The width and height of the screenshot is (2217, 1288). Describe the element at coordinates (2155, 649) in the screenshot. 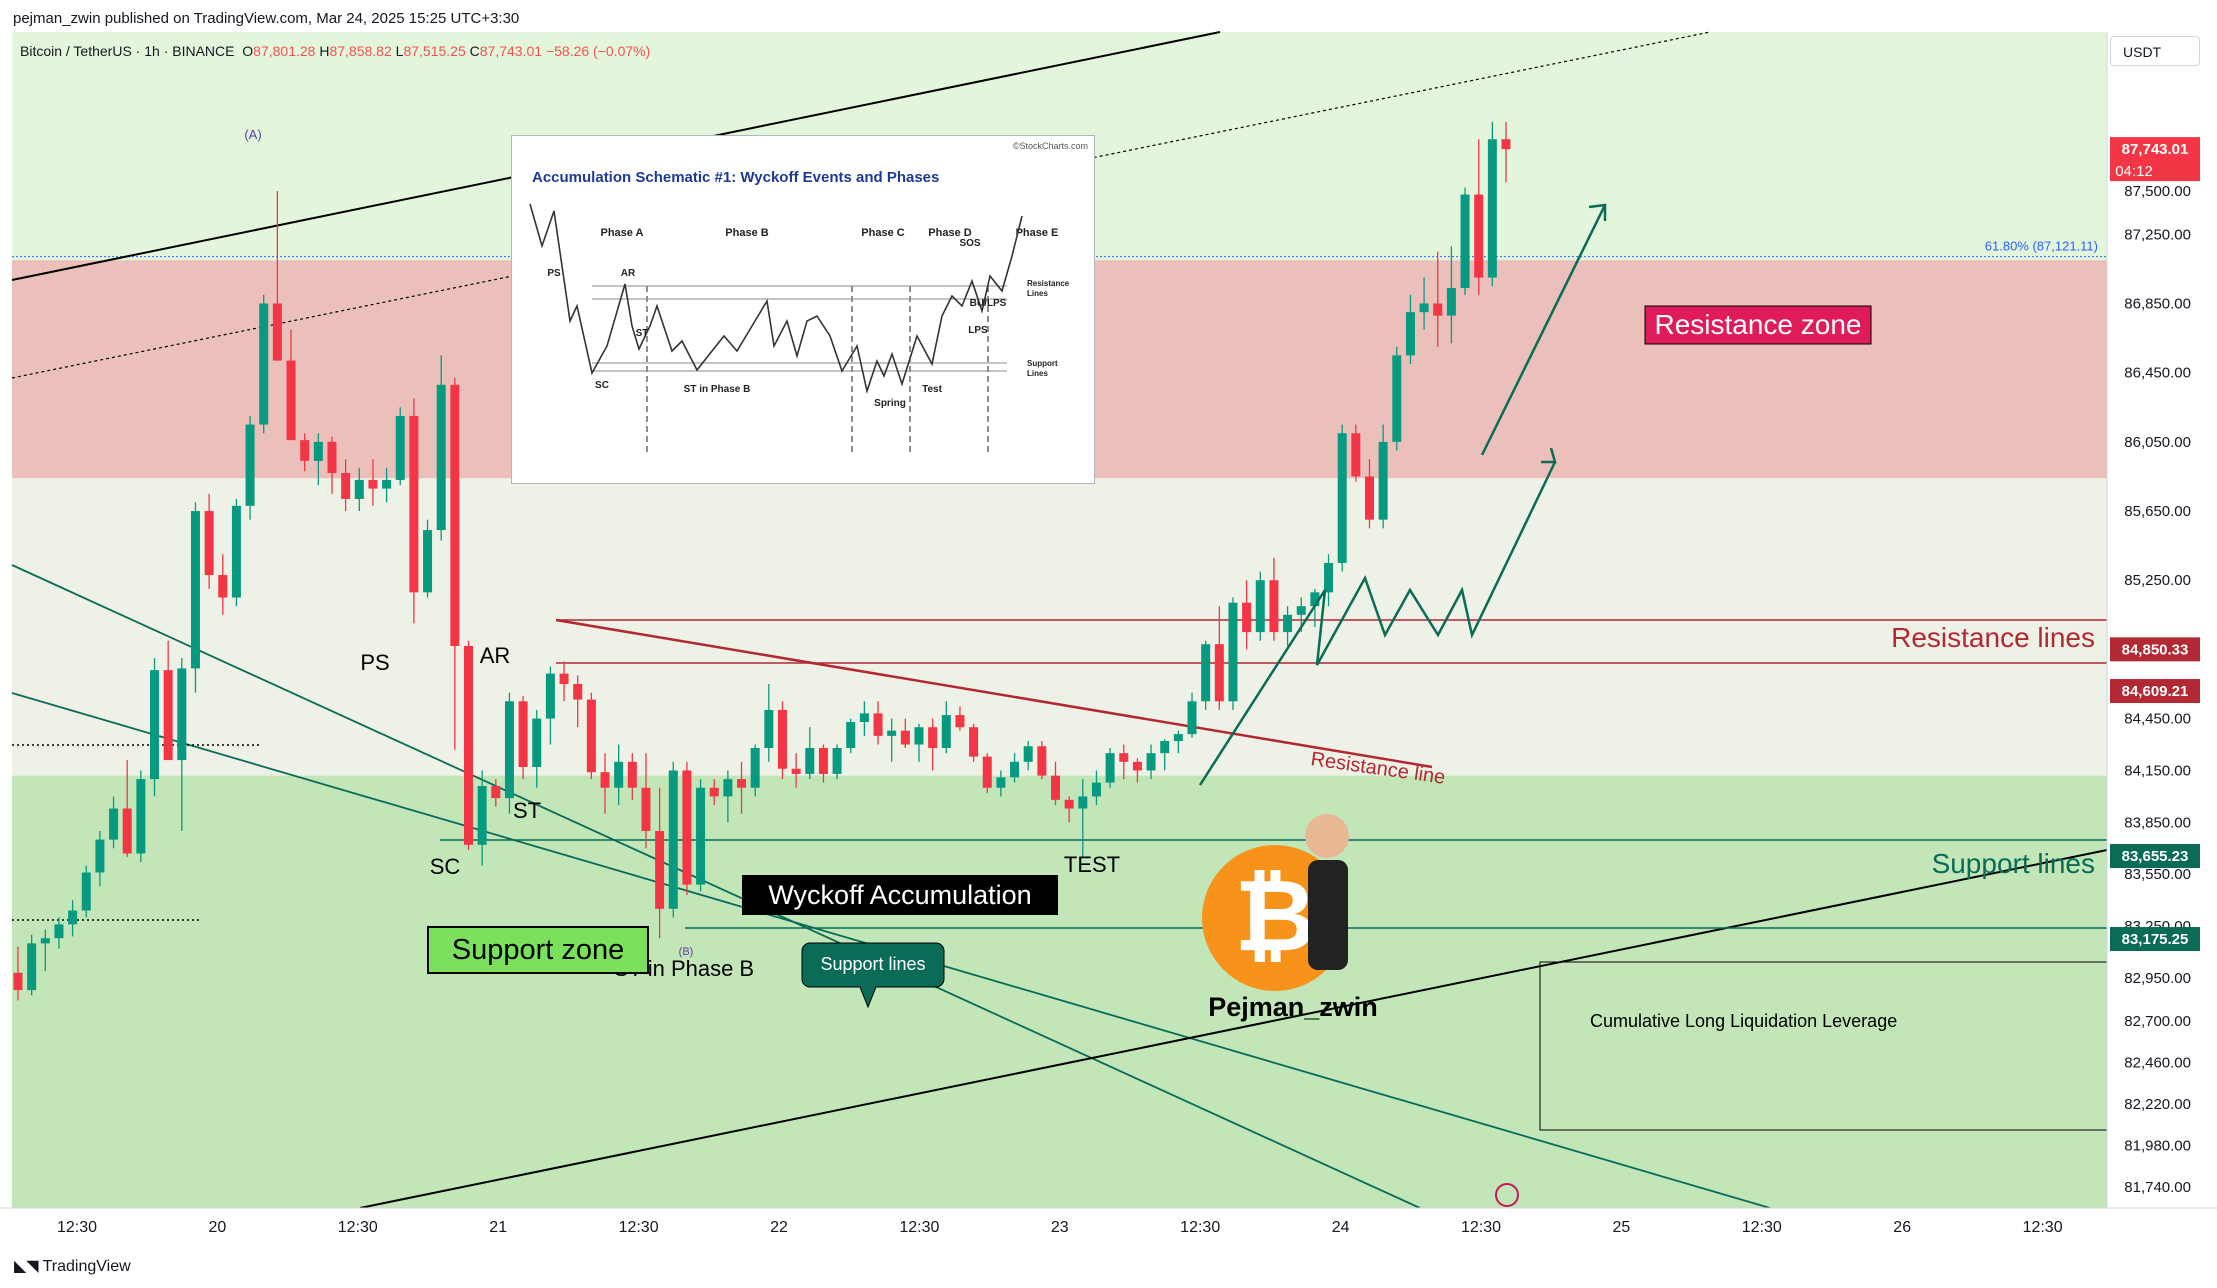

I see `price-tag: 84,850.33` at that location.